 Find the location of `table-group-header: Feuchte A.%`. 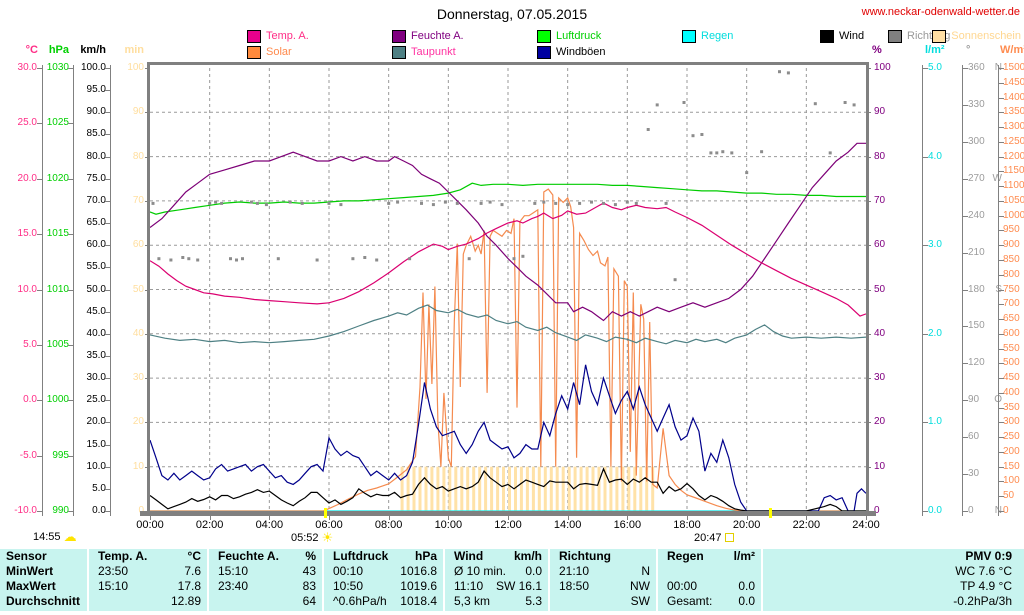

table-group-header: Feuchte A.% is located at coordinates (265, 556).